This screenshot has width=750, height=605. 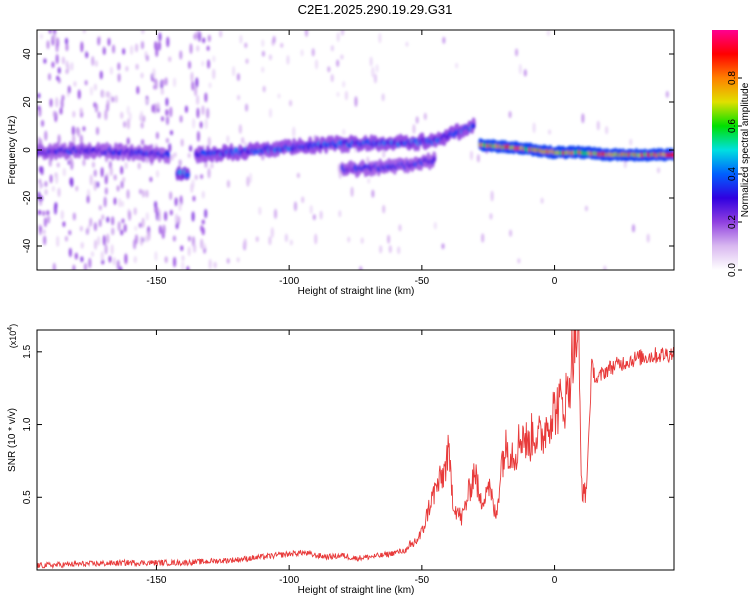 What do you see at coordinates (356, 291) in the screenshot?
I see `spectrogram-x-label: Height of straight line (km)` at bounding box center [356, 291].